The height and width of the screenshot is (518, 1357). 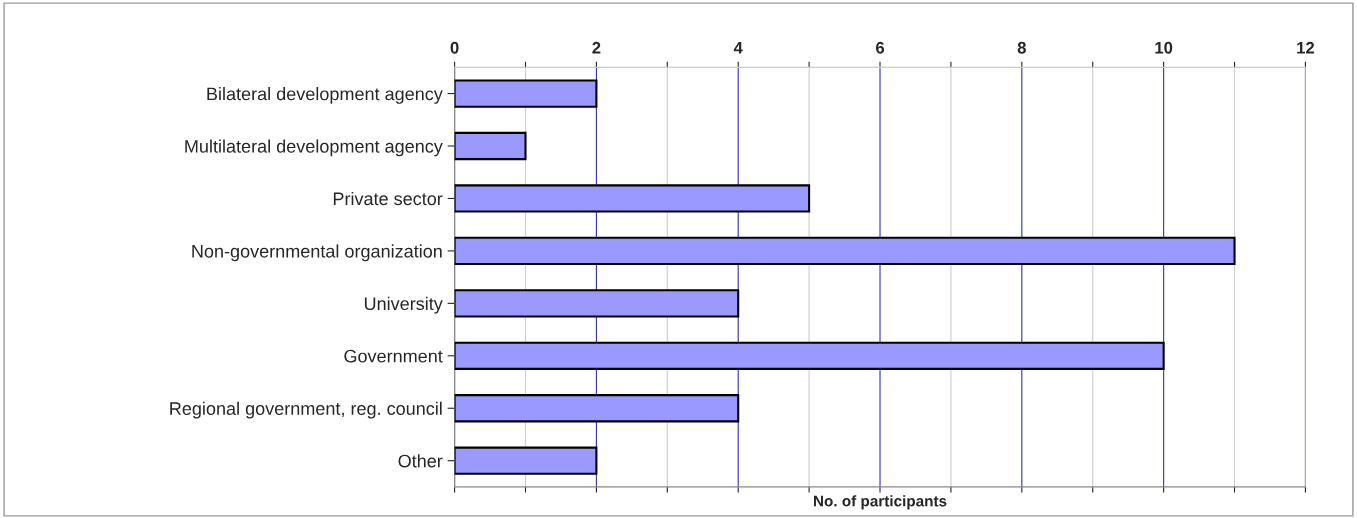 I want to click on x-tick-label: 8, so click(x=1021, y=47).